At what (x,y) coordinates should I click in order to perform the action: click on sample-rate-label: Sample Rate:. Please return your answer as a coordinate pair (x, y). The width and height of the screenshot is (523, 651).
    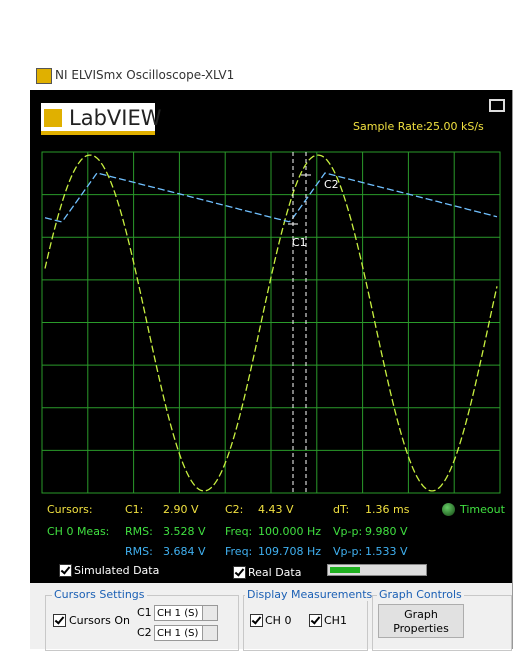
    Looking at the image, I should click on (390, 126).